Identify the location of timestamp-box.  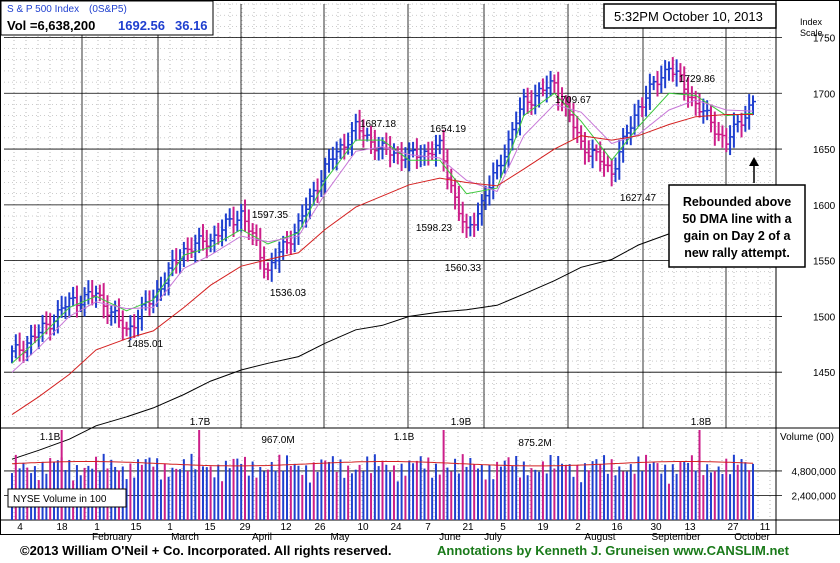
(690, 16).